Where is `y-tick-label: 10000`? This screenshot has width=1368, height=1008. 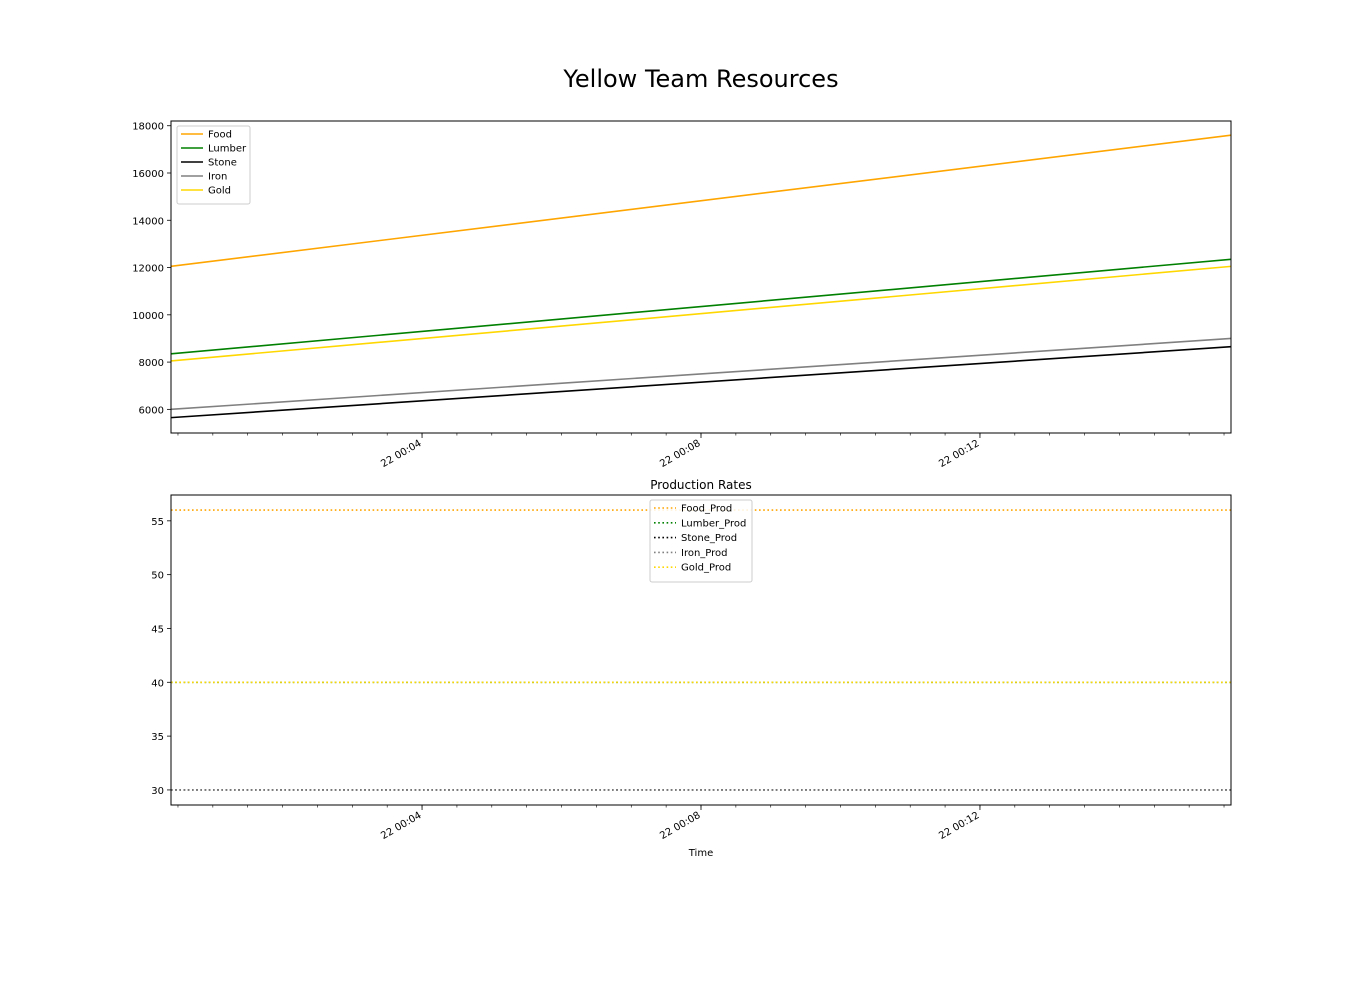 y-tick-label: 10000 is located at coordinates (148, 316).